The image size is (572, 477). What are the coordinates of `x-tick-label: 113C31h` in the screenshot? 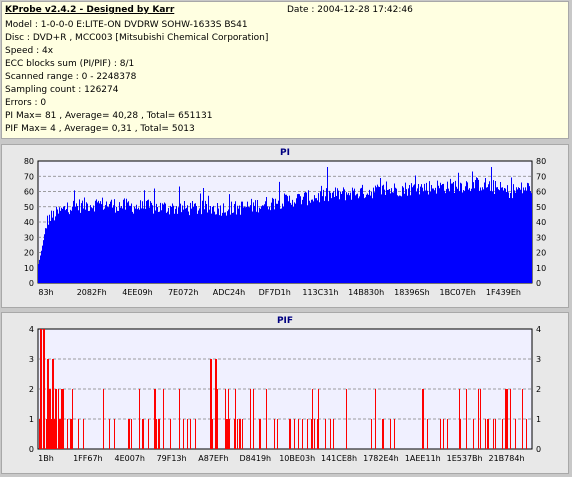 It's located at (320, 292).